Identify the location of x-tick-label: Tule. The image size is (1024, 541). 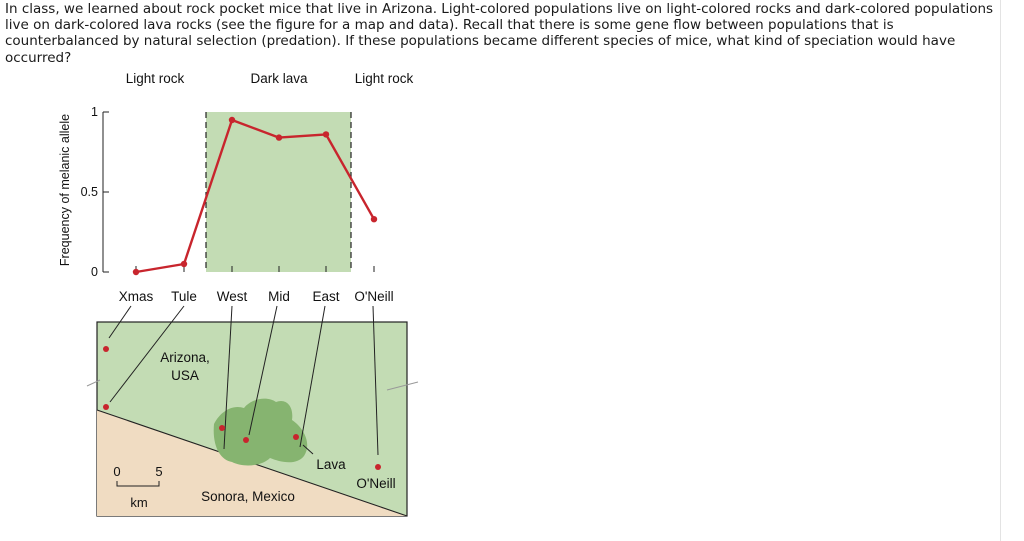
(184, 296).